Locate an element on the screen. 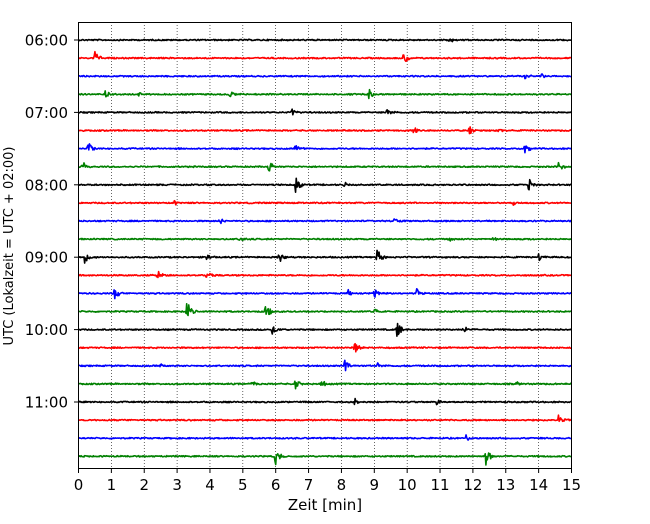 This screenshot has width=650, height=524. x-tick-label: 14 is located at coordinates (538, 485).